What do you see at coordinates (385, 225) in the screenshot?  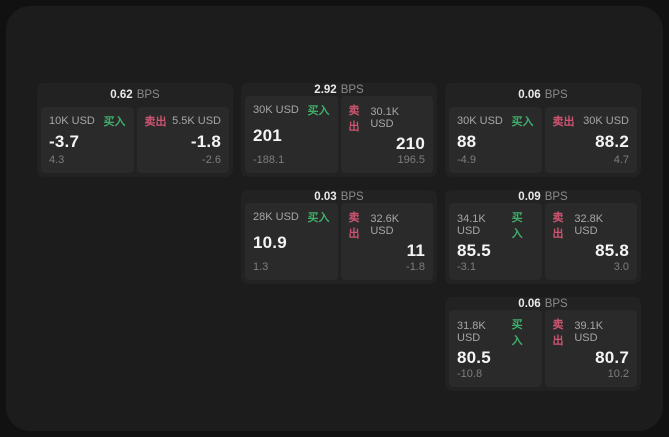 I see `sell-size: 32.6K USD` at bounding box center [385, 225].